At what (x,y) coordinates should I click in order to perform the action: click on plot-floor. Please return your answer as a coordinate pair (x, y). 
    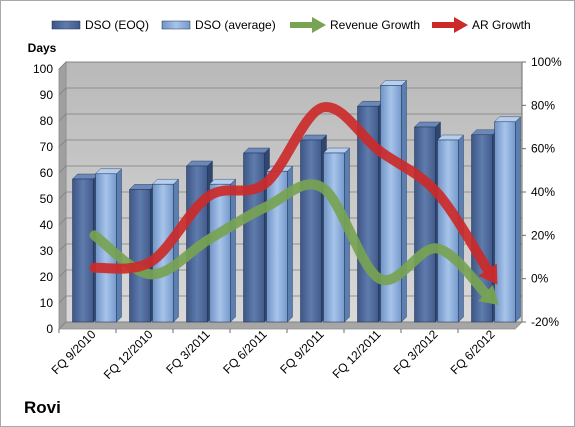
    Looking at the image, I should click on (290, 325).